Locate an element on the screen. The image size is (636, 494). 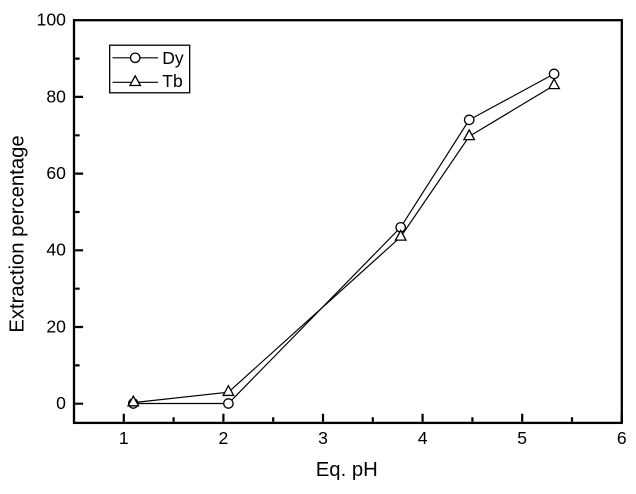
svg-text: 80 is located at coordinates (56, 96).